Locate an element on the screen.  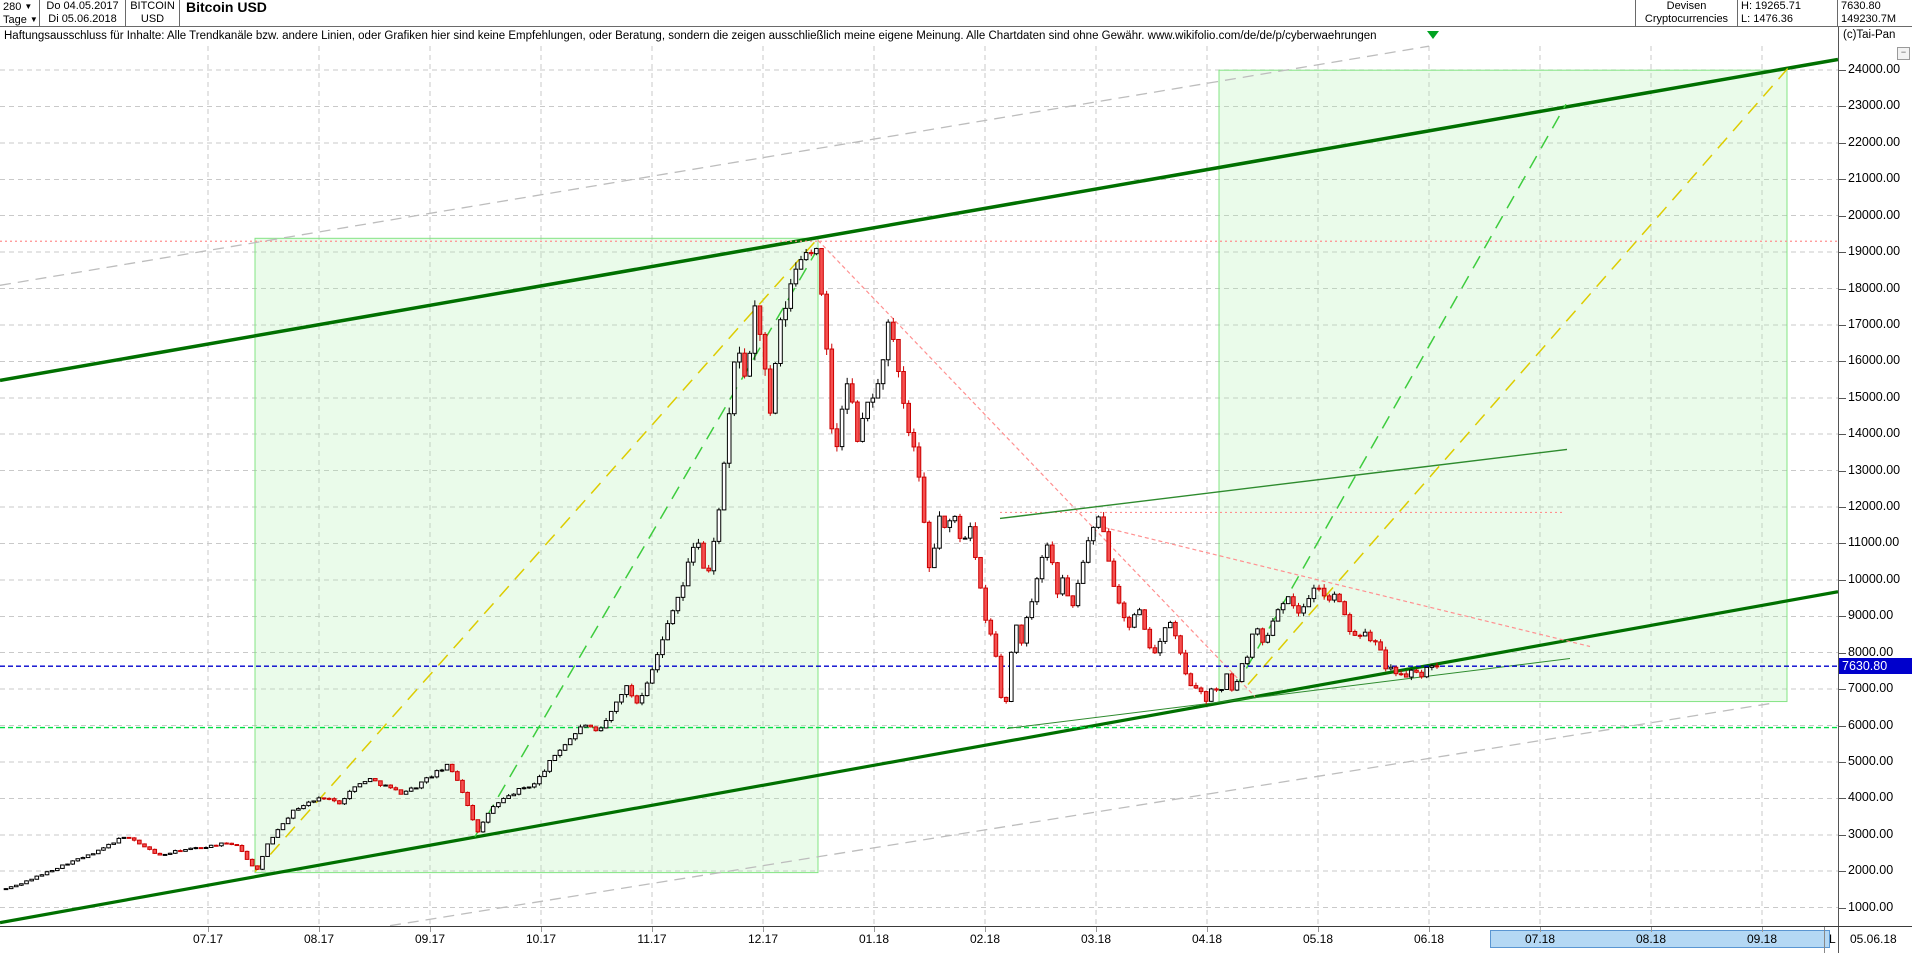
y-axis-label: 11000.00 is located at coordinates (1874, 542).